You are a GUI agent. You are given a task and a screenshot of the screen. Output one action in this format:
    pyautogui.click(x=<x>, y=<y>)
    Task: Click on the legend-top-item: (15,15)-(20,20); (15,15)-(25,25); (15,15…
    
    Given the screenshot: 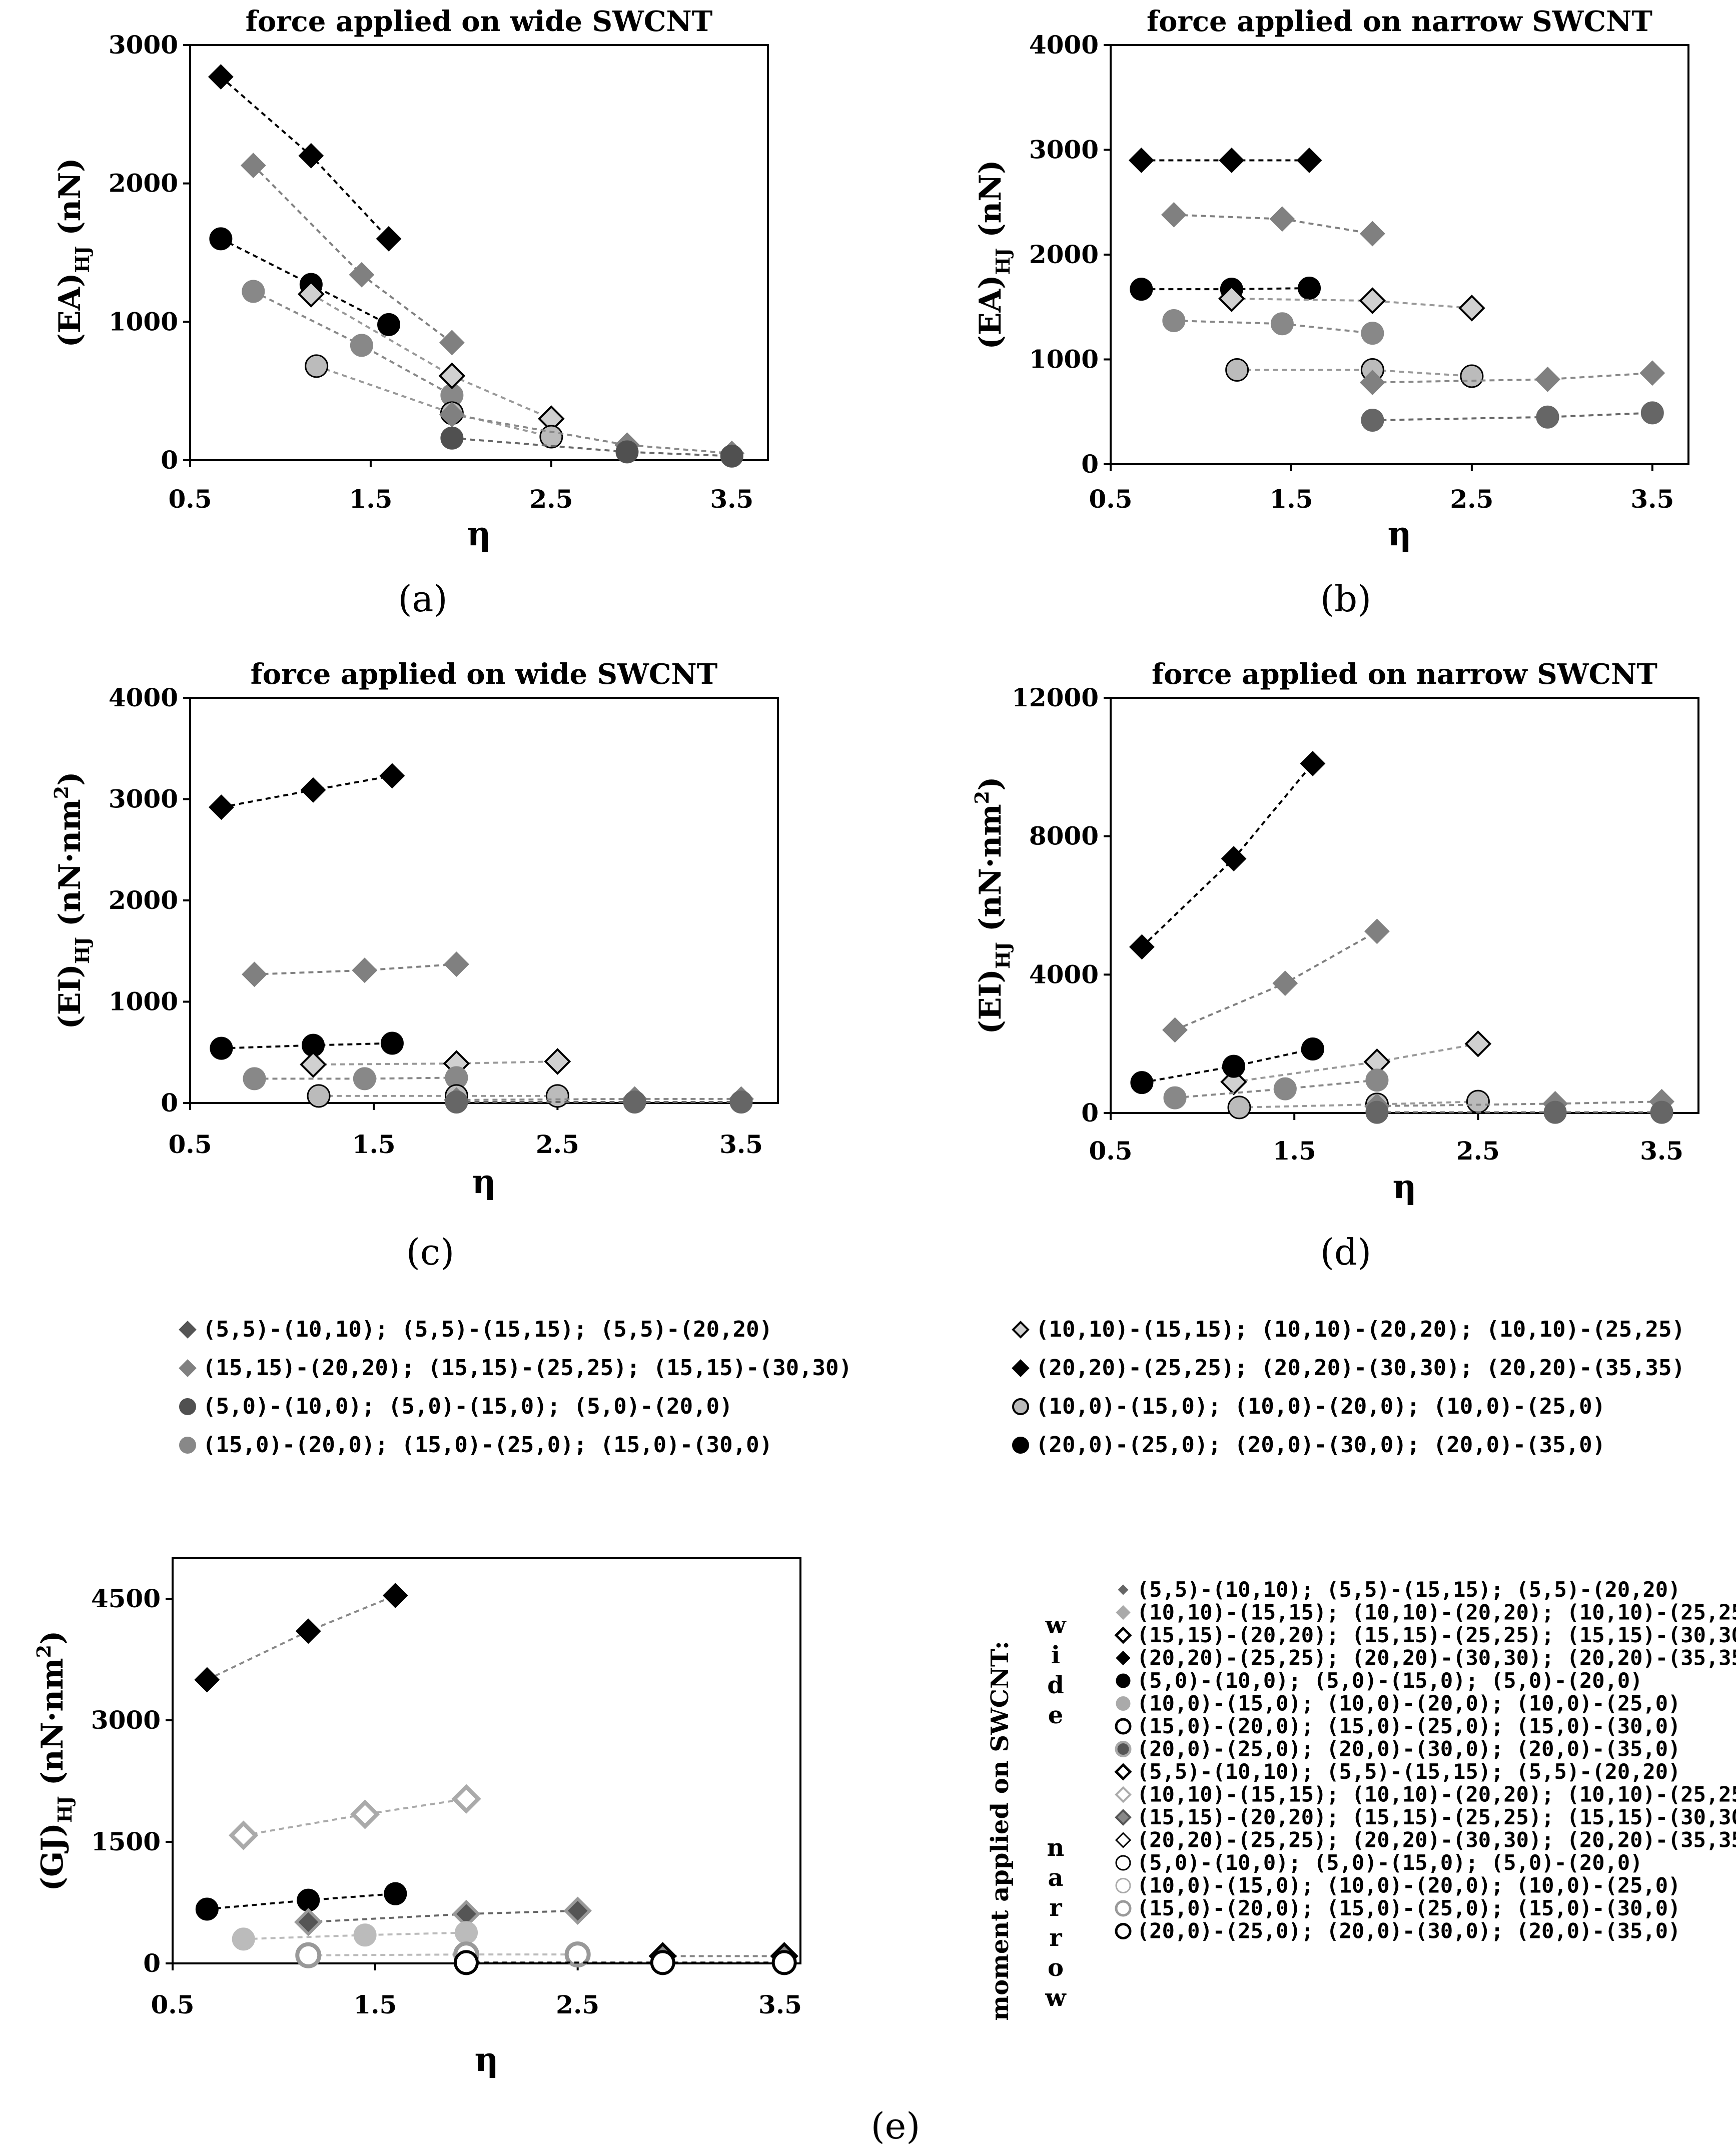 What is the action you would take?
    pyautogui.click(x=515, y=1368)
    